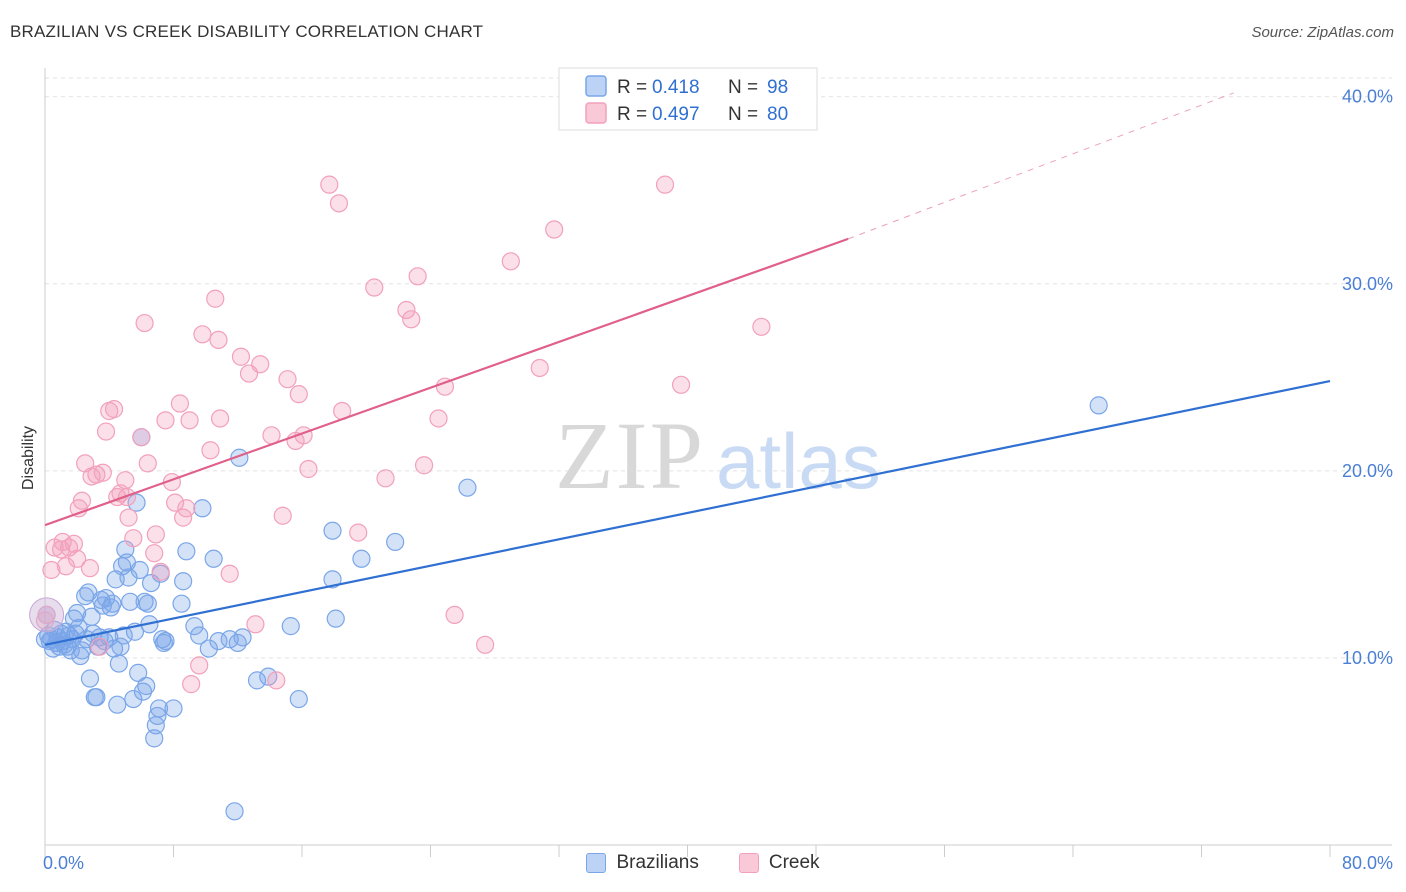 Image resolution: width=1406 pixels, height=892 pixels. Describe the element at coordinates (632, 87) in the screenshot. I see `legend-r-label-1: R =` at that location.